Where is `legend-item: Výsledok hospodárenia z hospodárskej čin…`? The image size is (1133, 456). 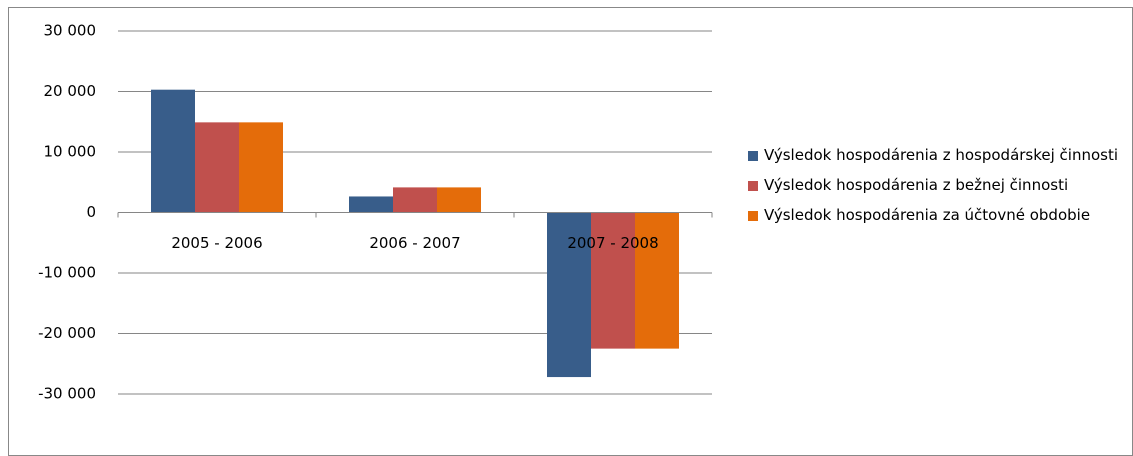
legend-item: Výsledok hospodárenia z hospodárskej čin… is located at coordinates (934, 155).